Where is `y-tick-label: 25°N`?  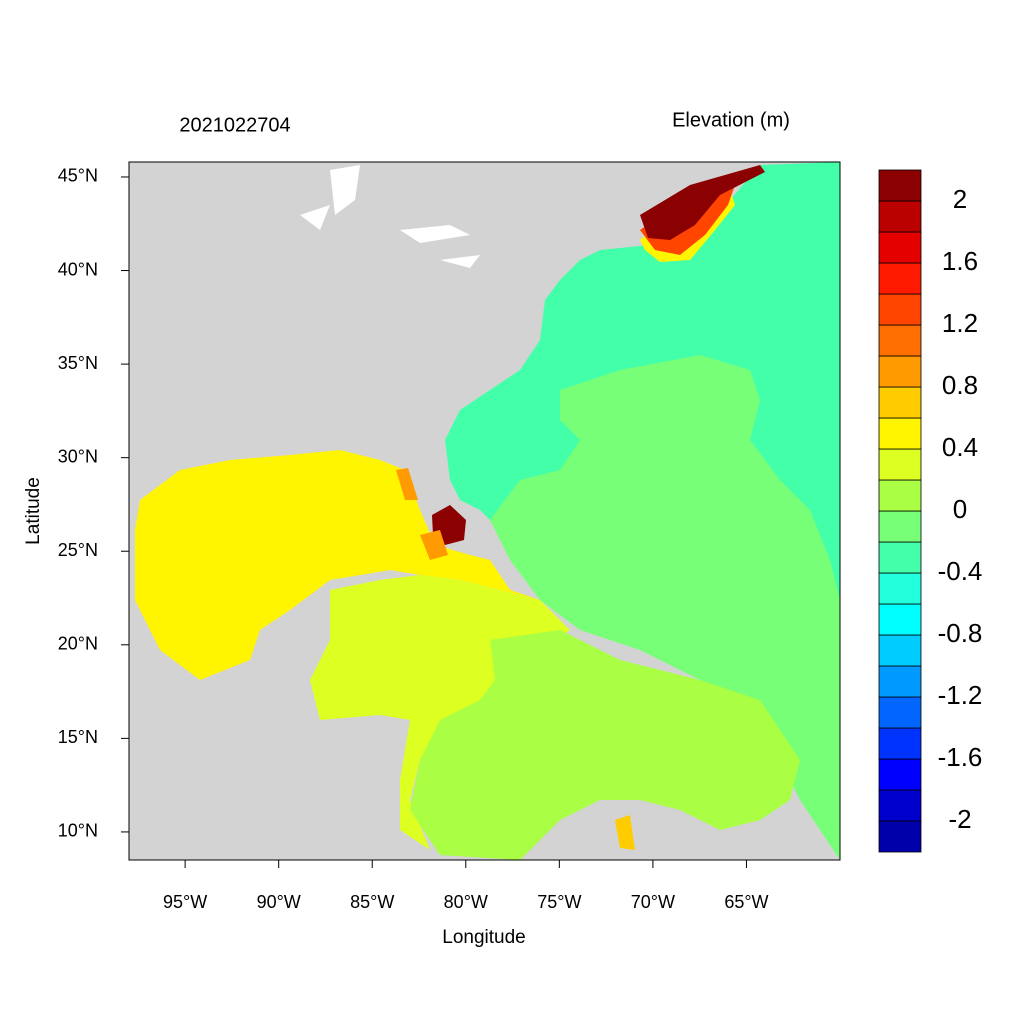
y-tick-label: 25°N is located at coordinates (78, 550).